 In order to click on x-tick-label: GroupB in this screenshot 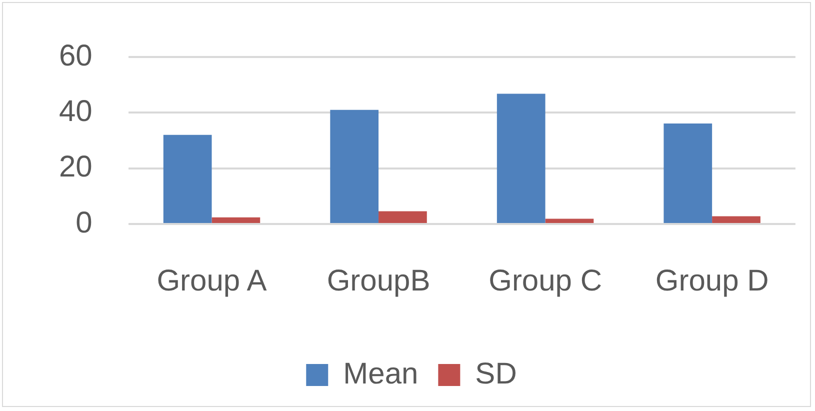, I will do `click(378, 281)`.